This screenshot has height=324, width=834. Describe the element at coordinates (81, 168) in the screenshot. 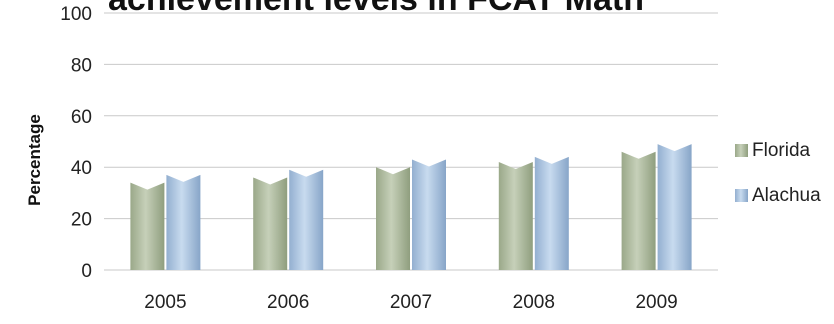

I see `y-tick-label: 40` at that location.